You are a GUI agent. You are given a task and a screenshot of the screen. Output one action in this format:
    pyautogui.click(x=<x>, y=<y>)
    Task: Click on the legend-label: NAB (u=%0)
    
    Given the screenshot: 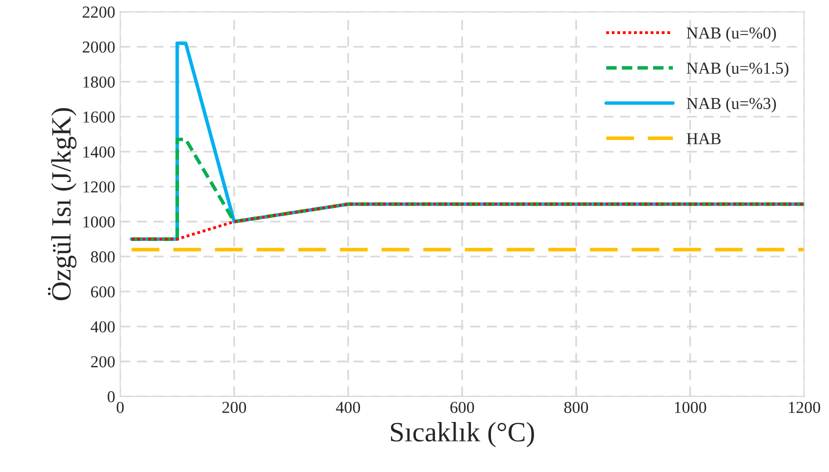 What is the action you would take?
    pyautogui.click(x=731, y=34)
    